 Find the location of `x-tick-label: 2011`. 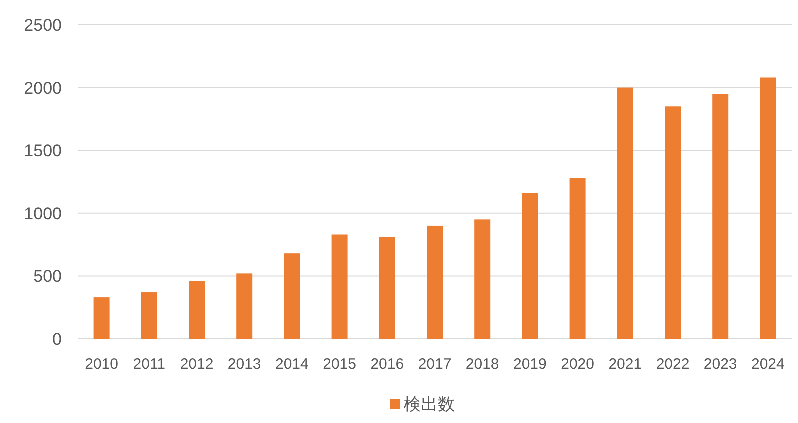

x-tick-label: 2011 is located at coordinates (149, 364).